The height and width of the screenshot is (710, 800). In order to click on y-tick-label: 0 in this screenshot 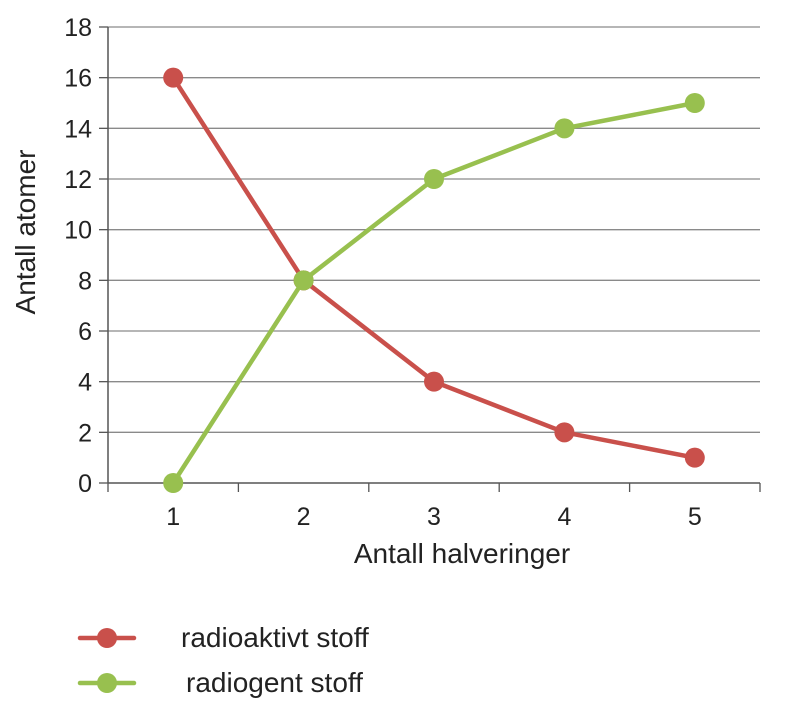, I will do `click(85, 484)`.